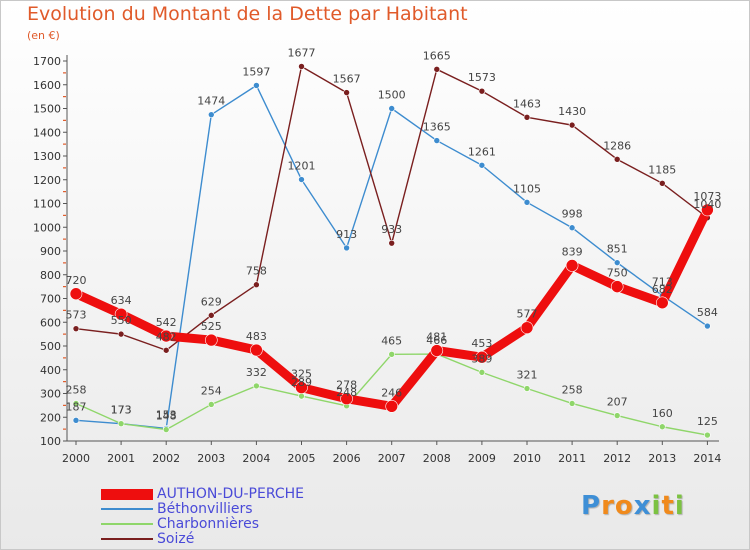 The height and width of the screenshot is (550, 750). What do you see at coordinates (437, 458) in the screenshot?
I see `x-tick-label: 2008` at bounding box center [437, 458].